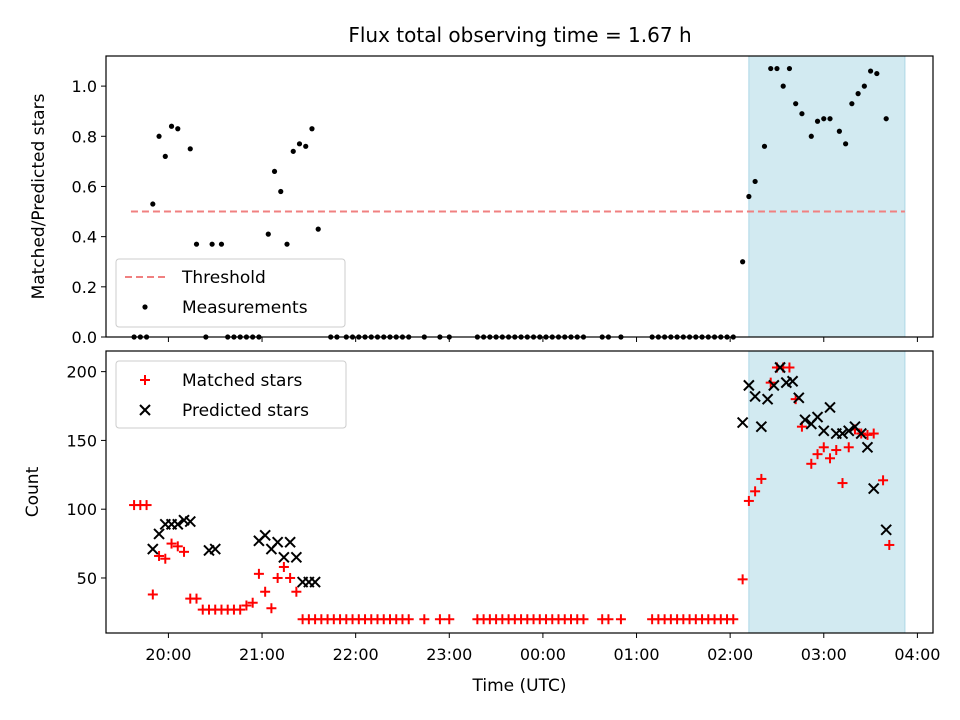 The height and width of the screenshot is (720, 960). What do you see at coordinates (168, 654) in the screenshot?
I see `x-tick-label: 20:00` at bounding box center [168, 654].